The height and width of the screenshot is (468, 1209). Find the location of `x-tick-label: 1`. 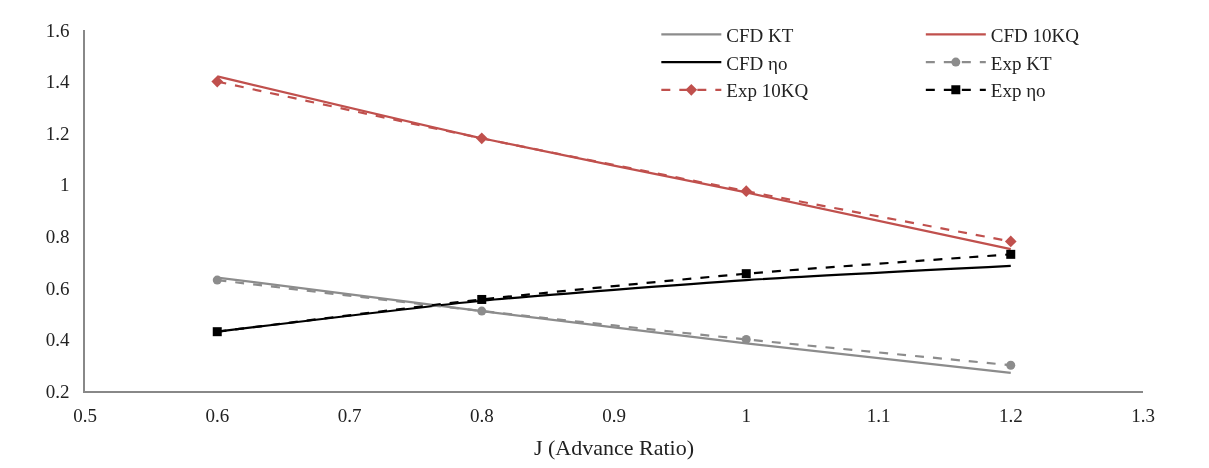

x-tick-label: 1 is located at coordinates (746, 415).